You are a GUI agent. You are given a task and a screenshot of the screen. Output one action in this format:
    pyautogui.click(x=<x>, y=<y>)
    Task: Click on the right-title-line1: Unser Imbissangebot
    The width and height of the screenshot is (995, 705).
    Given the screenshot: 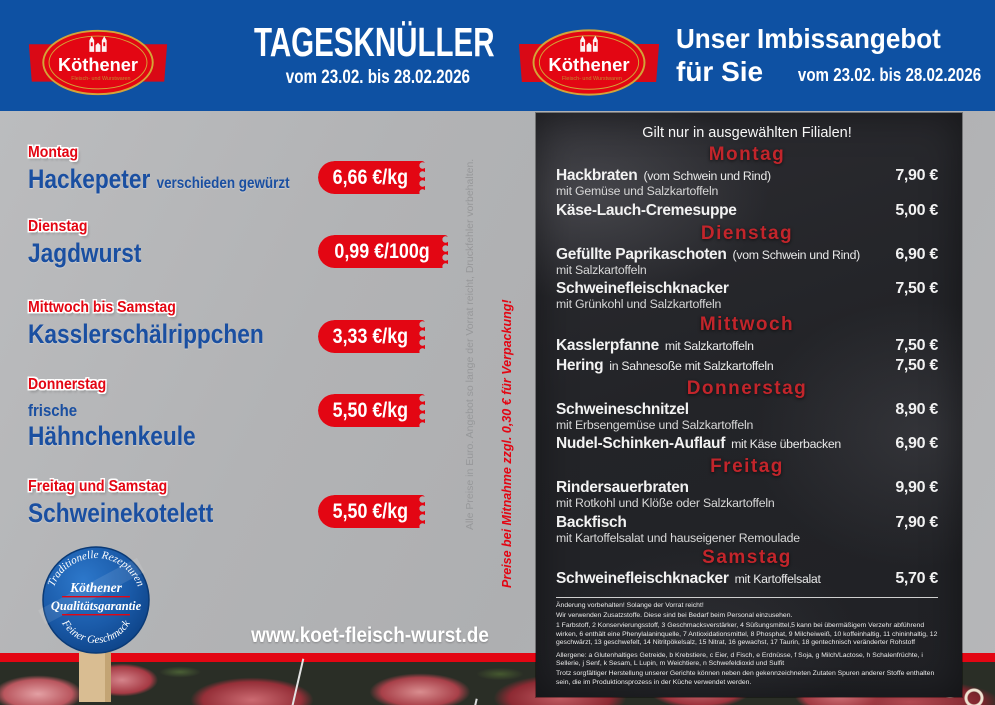 What is the action you would take?
    pyautogui.click(x=808, y=38)
    